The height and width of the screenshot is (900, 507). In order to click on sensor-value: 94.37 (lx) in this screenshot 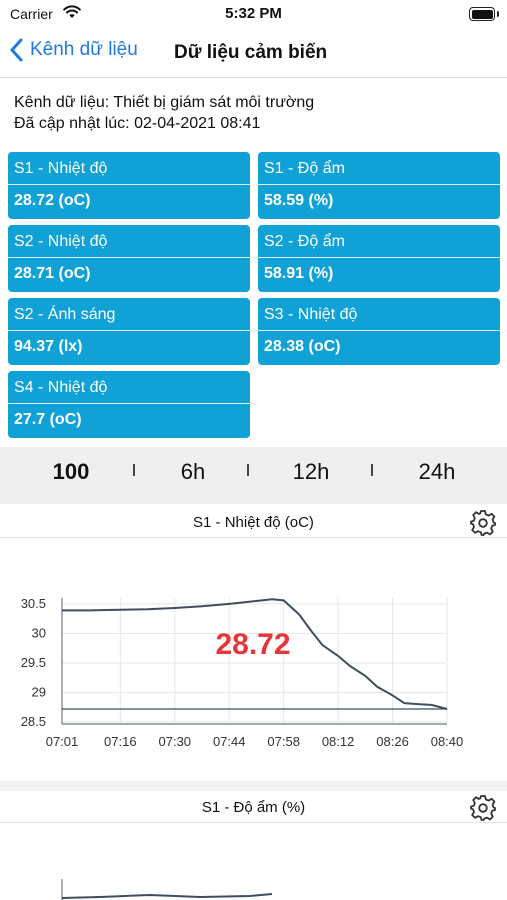, I will do `click(48, 346)`.